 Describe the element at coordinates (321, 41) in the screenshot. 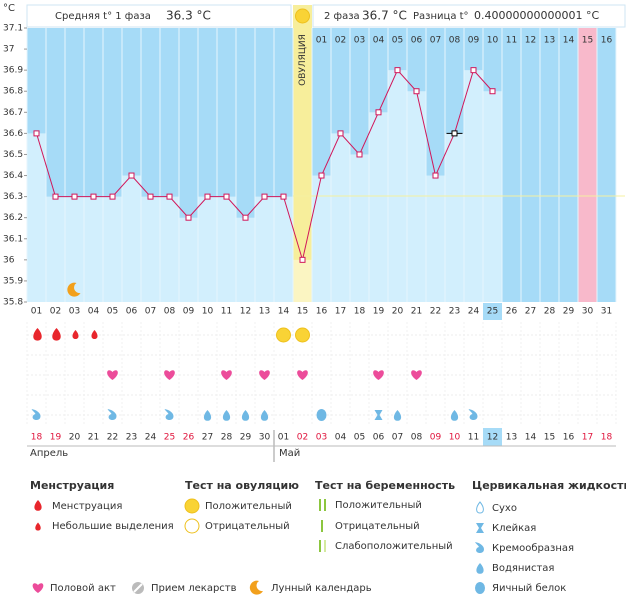

I see `phase2-day: 01` at that location.